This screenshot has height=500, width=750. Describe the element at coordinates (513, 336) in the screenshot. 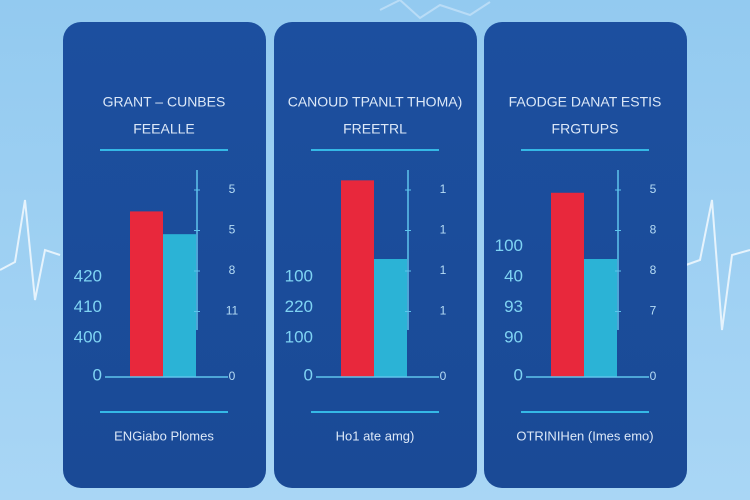

I see `left-label: 90` at that location.